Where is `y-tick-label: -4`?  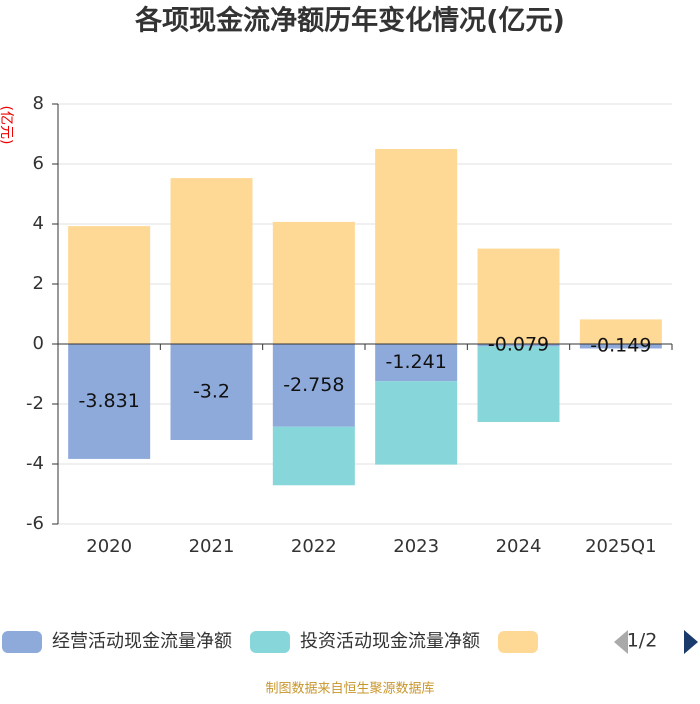 y-tick-label: -4 is located at coordinates (35, 463).